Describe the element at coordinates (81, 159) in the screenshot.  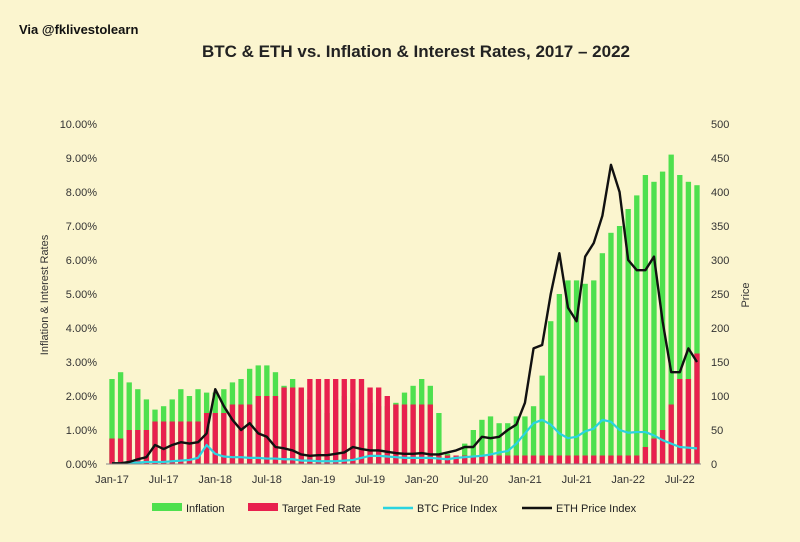
I see `y-left-tick-label: 9.00%` at that location.